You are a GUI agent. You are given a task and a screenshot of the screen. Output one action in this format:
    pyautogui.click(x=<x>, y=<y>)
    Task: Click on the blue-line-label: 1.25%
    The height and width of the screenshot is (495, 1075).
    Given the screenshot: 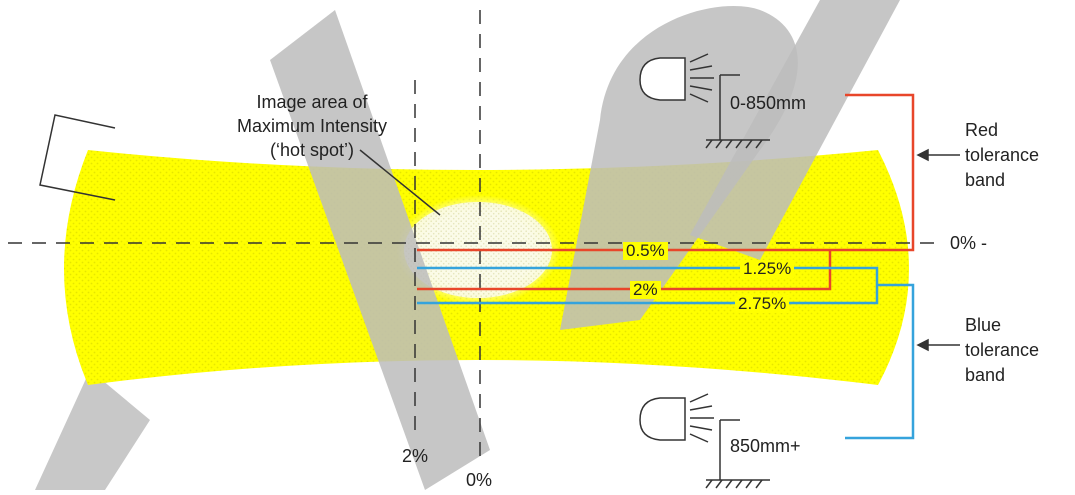 What is the action you would take?
    pyautogui.click(x=767, y=269)
    